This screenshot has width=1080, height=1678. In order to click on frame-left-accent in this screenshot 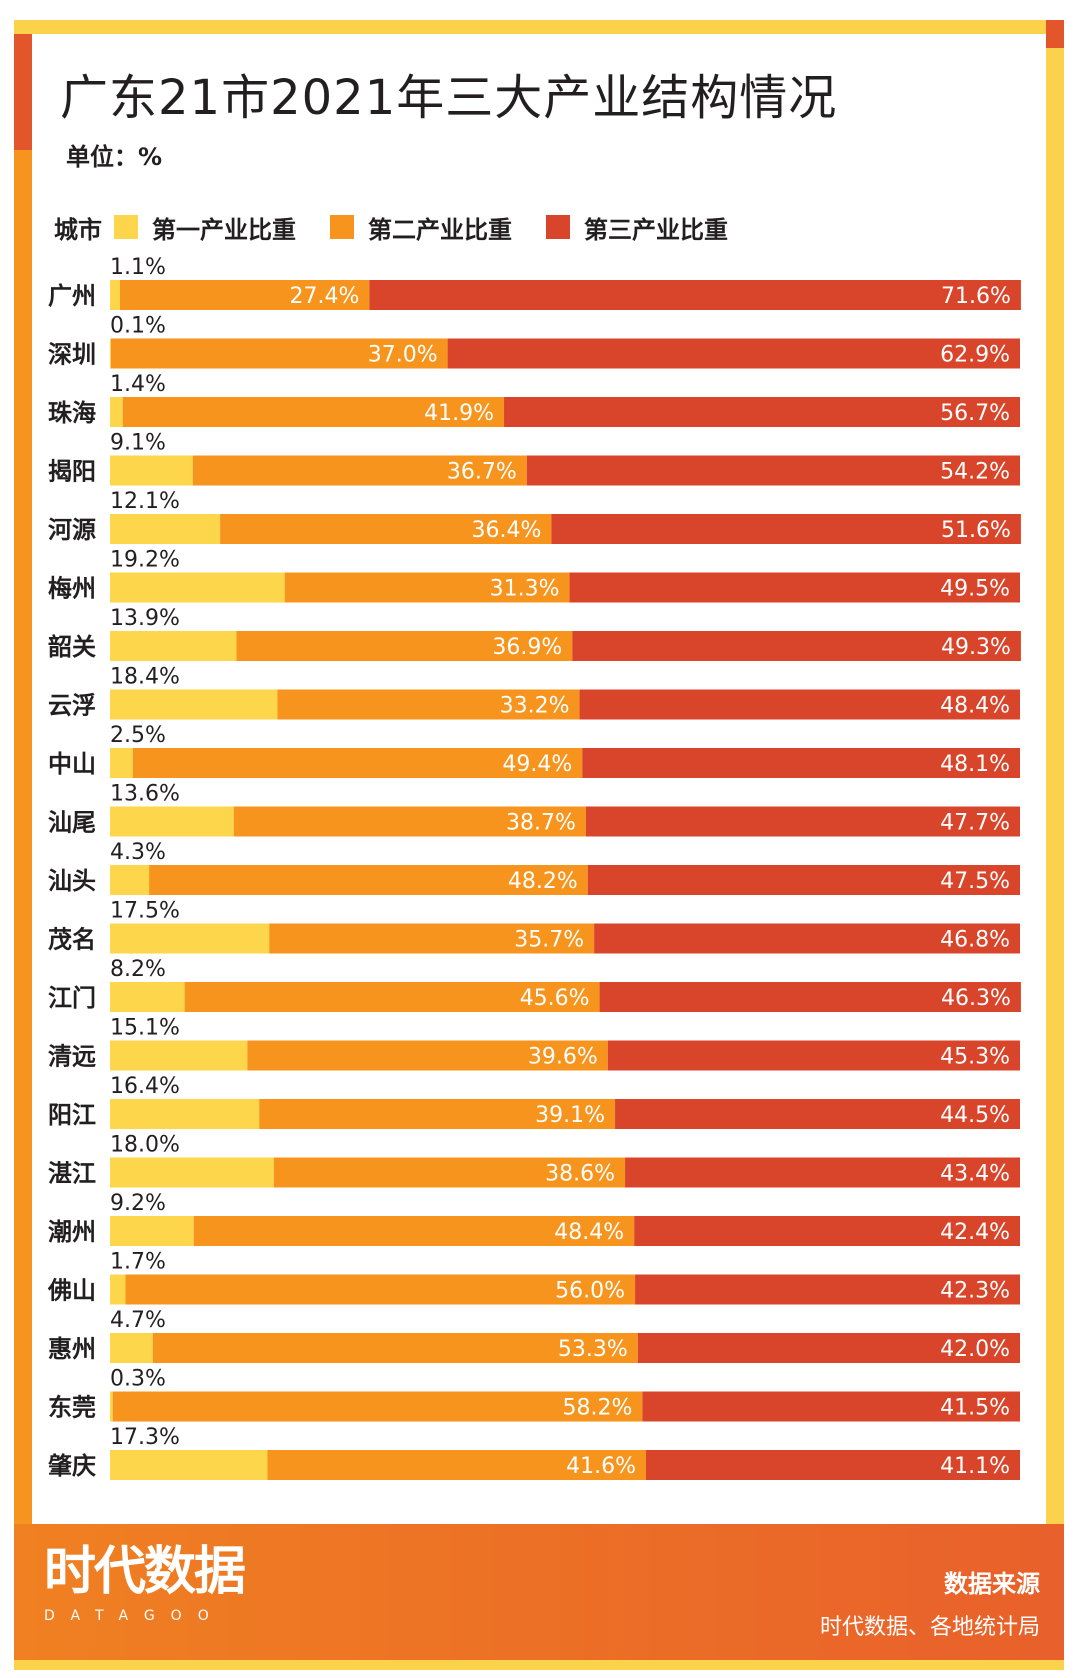, I will do `click(23, 85)`.